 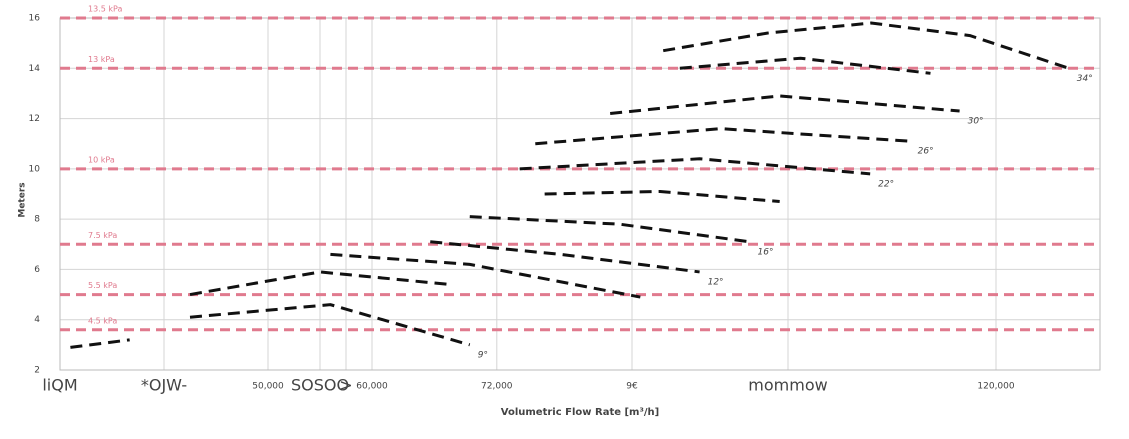 What do you see at coordinates (37, 320) in the screenshot?
I see `y-tick-label: 4` at bounding box center [37, 320].